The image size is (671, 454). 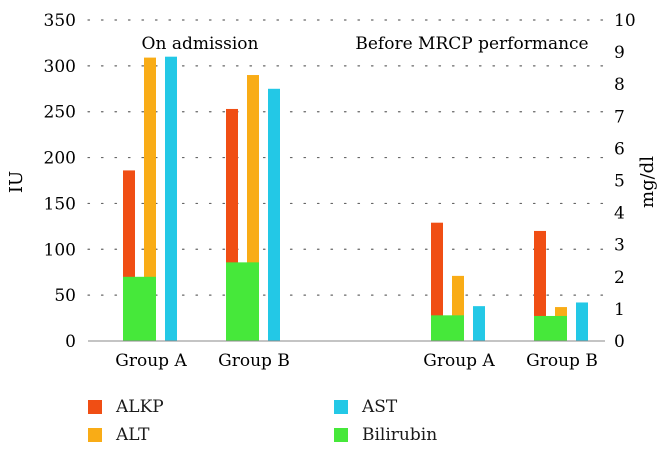 I want to click on legend-swatch-alkp, so click(x=95, y=407).